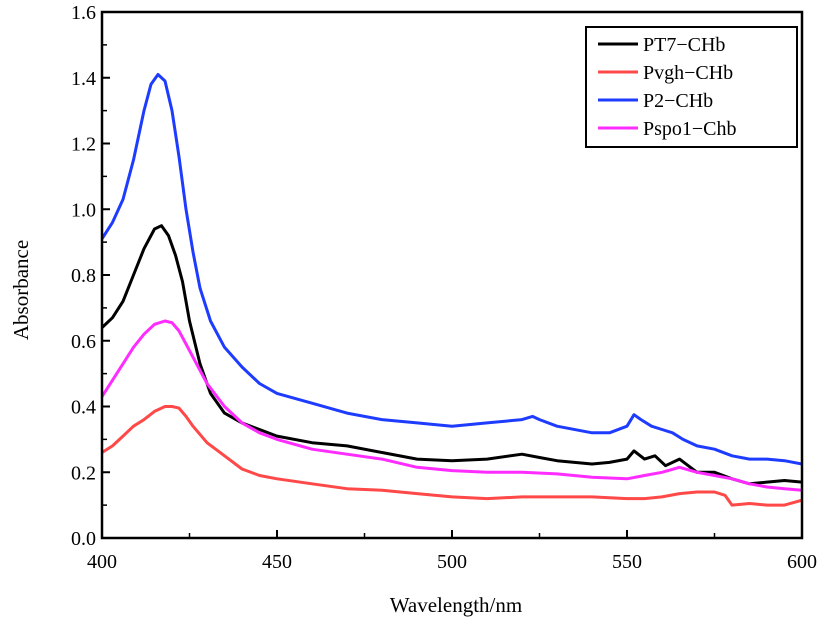  What do you see at coordinates (83, 210) in the screenshot?
I see `y-tick-label: 1.0` at bounding box center [83, 210].